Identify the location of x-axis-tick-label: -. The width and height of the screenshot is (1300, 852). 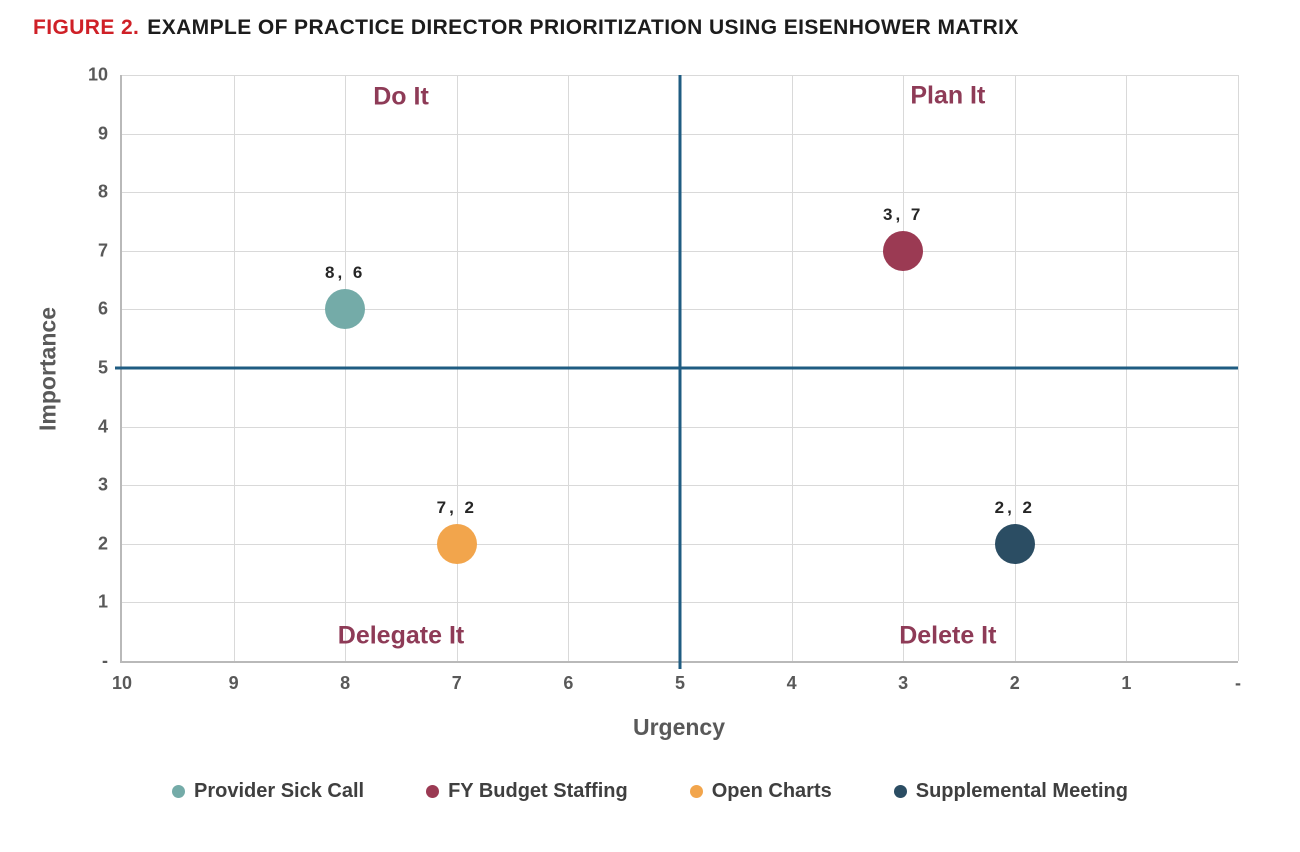
(1238, 683).